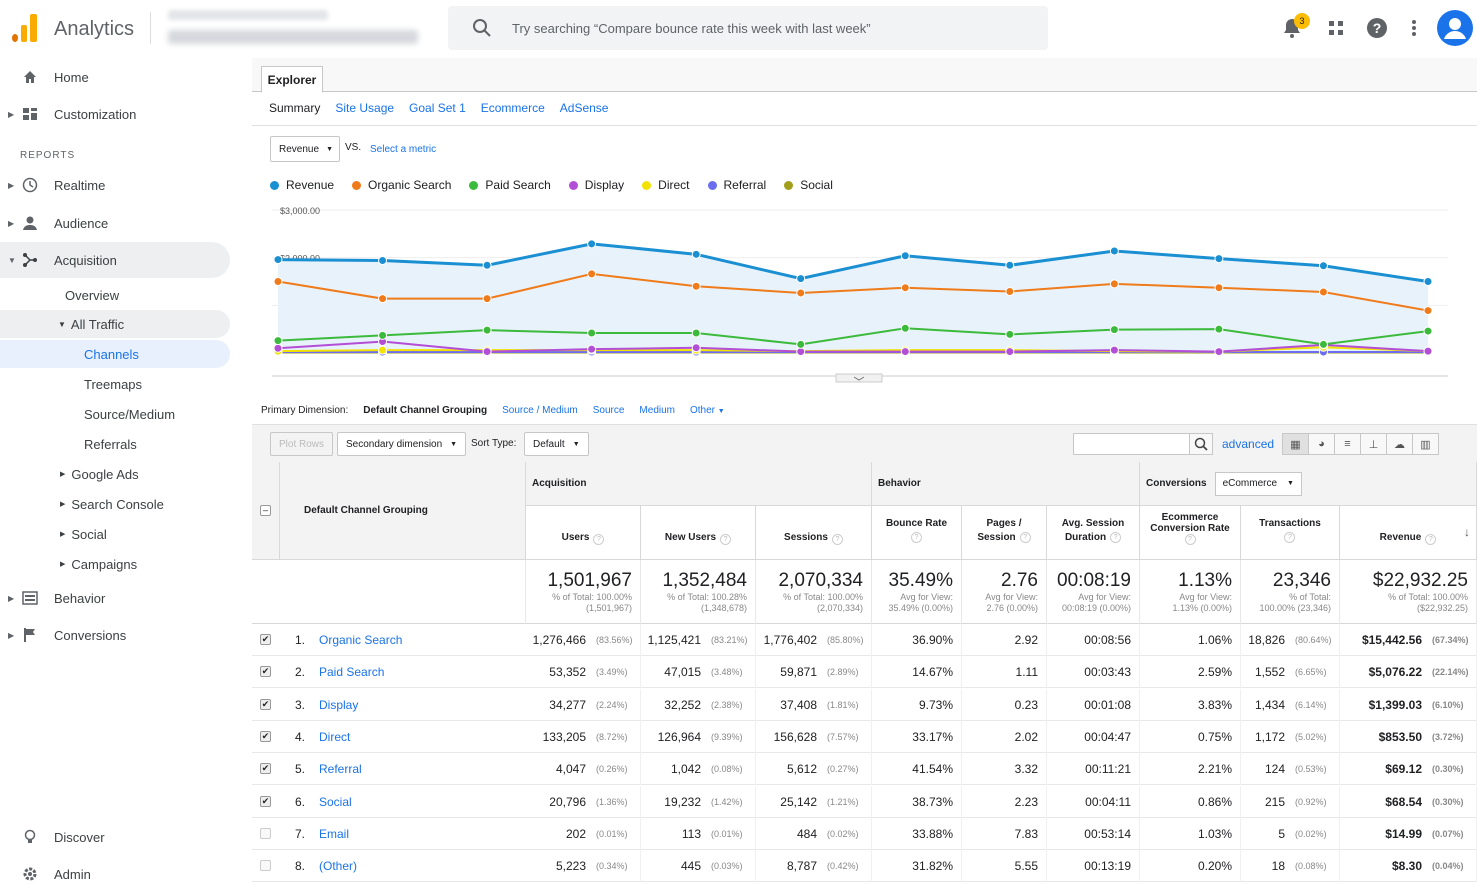 The width and height of the screenshot is (1477, 885). What do you see at coordinates (1295, 444) in the screenshot?
I see `table-view-icon: ▦` at bounding box center [1295, 444].